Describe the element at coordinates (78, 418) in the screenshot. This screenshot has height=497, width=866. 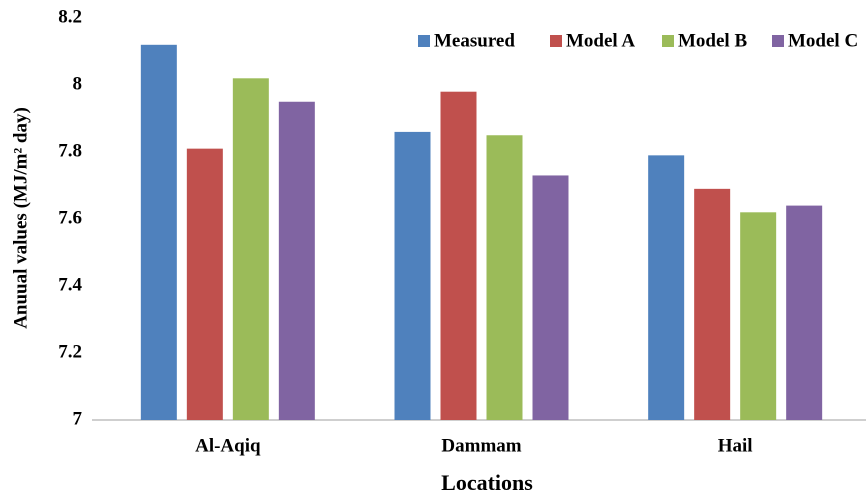
I see `y-tick-label: 7` at that location.